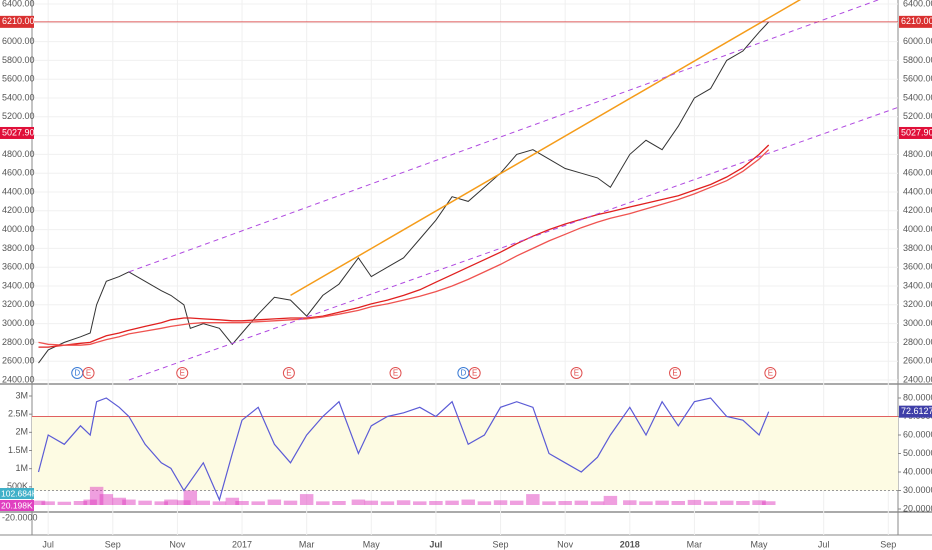 The image size is (932, 550). What do you see at coordinates (21, 468) in the screenshot?
I see `vol-tick-label: 1M` at bounding box center [21, 468].